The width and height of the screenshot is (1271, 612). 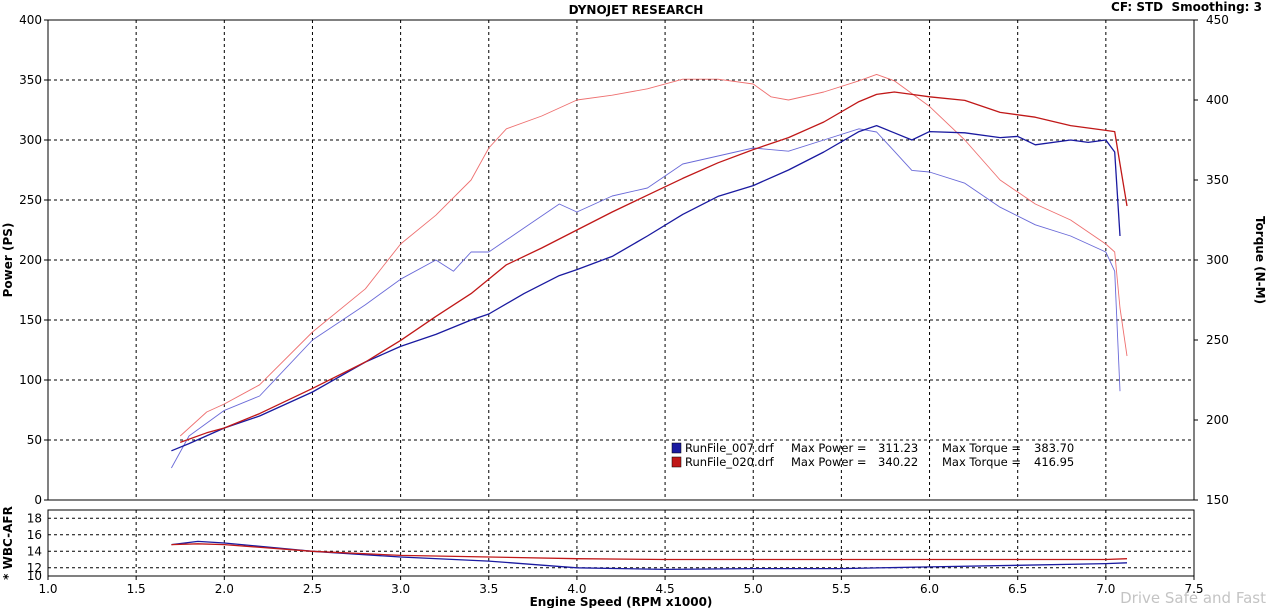 What do you see at coordinates (1217, 500) in the screenshot?
I see `y2-tick-label: 150` at bounding box center [1217, 500].